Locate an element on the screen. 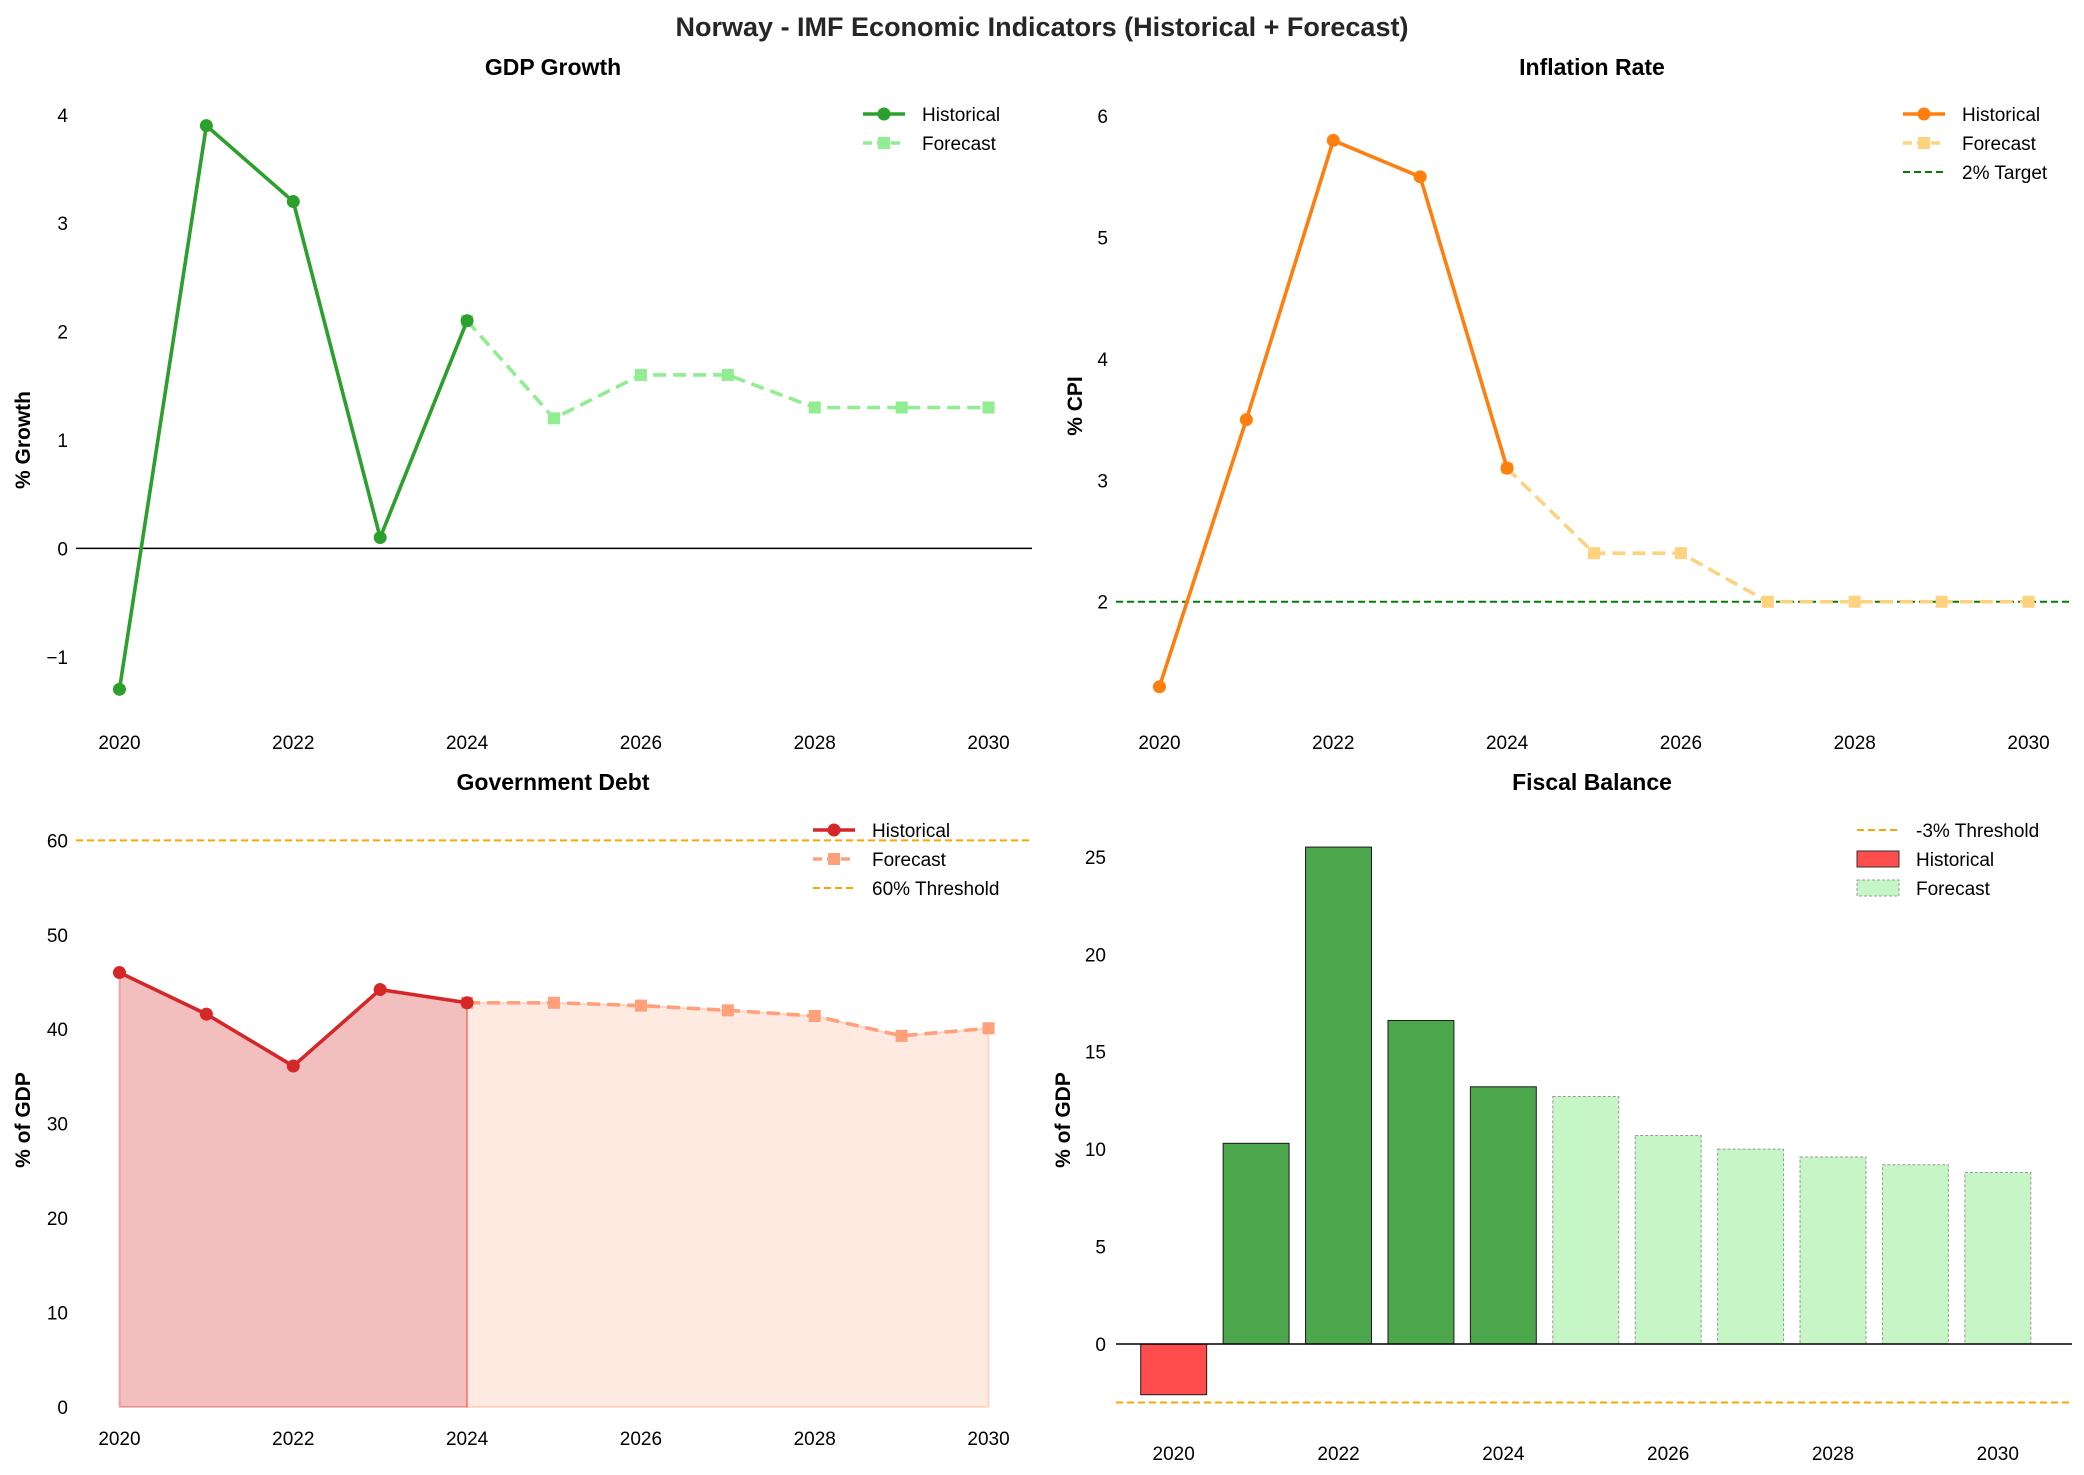 This screenshot has height=1475, width=2084. y-tick-label: 10 is located at coordinates (1095, 1150).